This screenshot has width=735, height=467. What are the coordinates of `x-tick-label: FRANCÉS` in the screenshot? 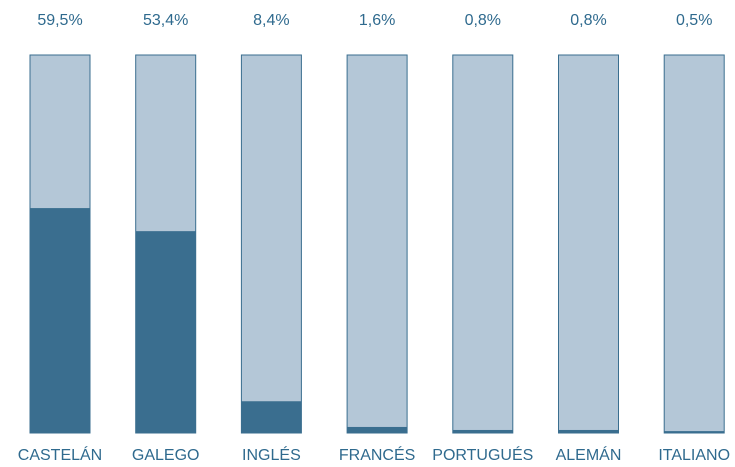 It's located at (377, 454).